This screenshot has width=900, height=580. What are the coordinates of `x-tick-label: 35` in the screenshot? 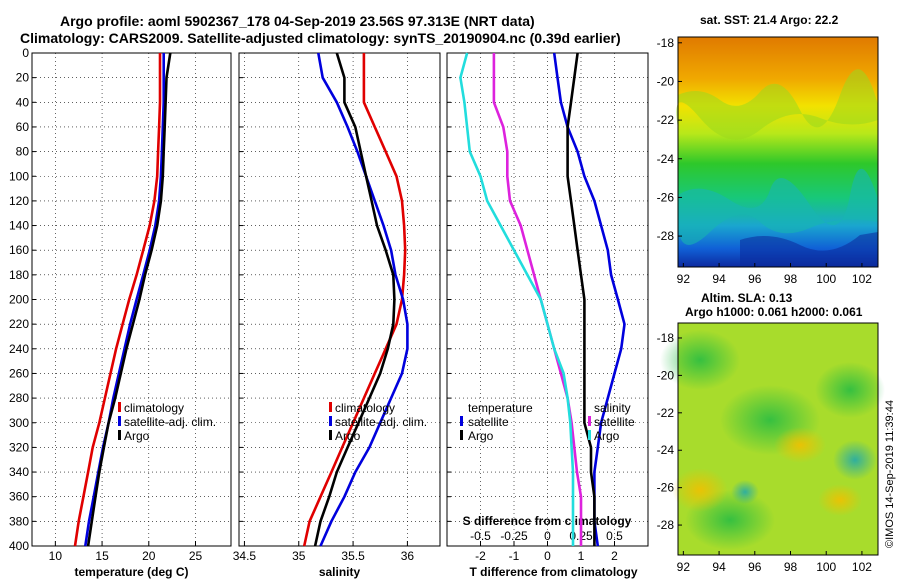 It's located at (299, 556).